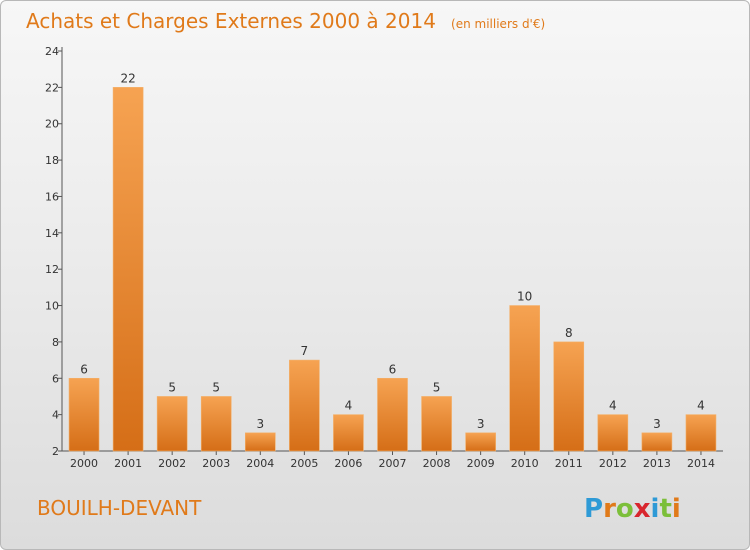 The height and width of the screenshot is (550, 750). Describe the element at coordinates (393, 369) in the screenshot. I see `data-label-2007: 6` at that location.